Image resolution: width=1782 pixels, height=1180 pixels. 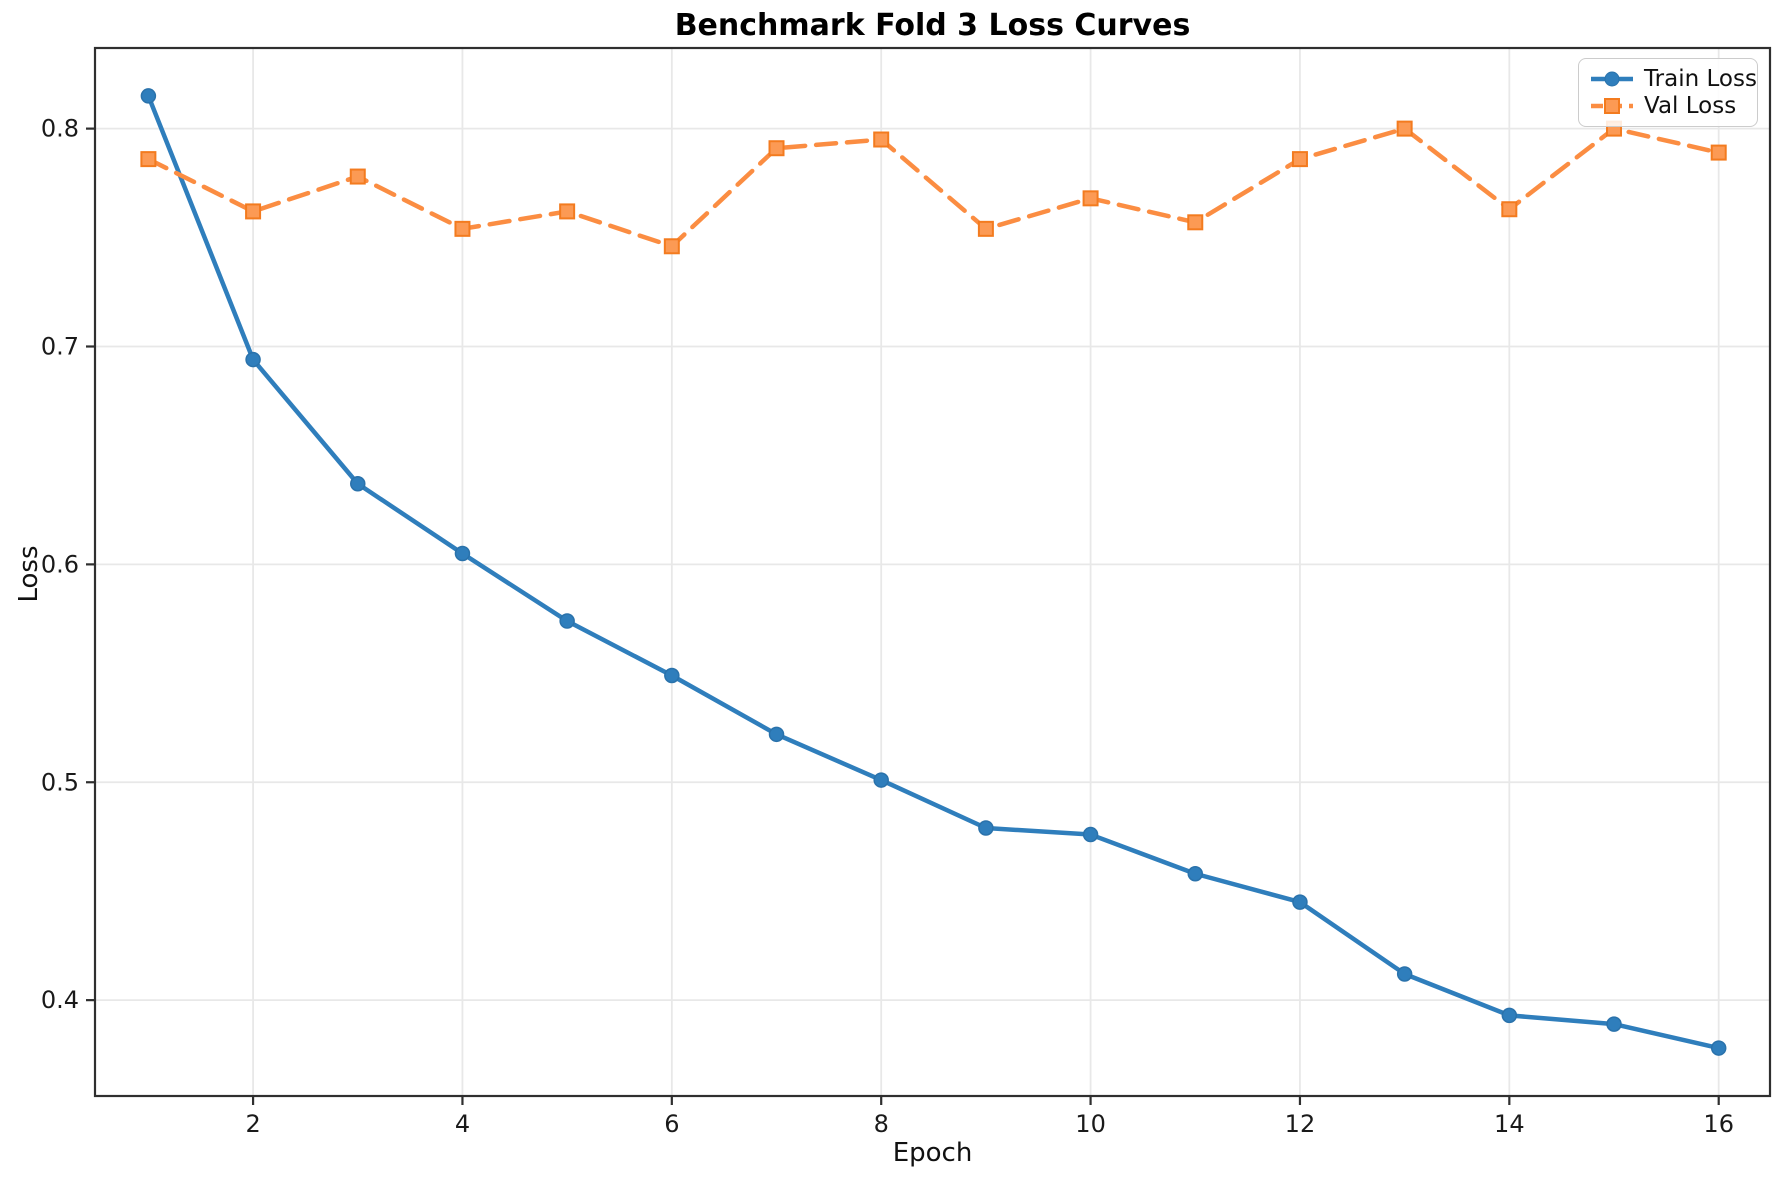 I want to click on y-tick-label: 0.7, so click(x=60, y=346).